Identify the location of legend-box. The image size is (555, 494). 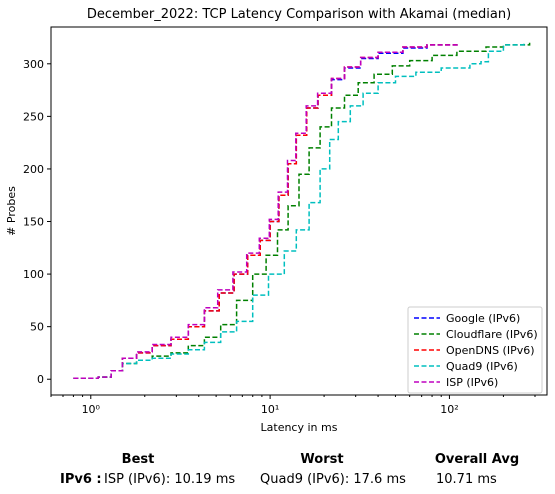
(475, 350).